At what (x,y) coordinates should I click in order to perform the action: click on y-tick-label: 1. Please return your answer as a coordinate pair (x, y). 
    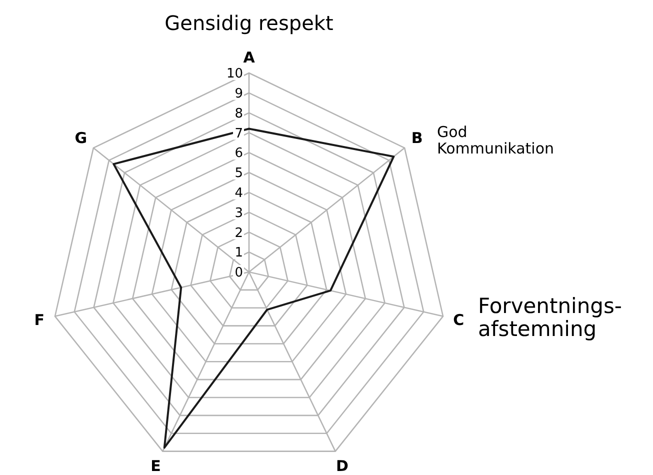
    Looking at the image, I should click on (238, 253).